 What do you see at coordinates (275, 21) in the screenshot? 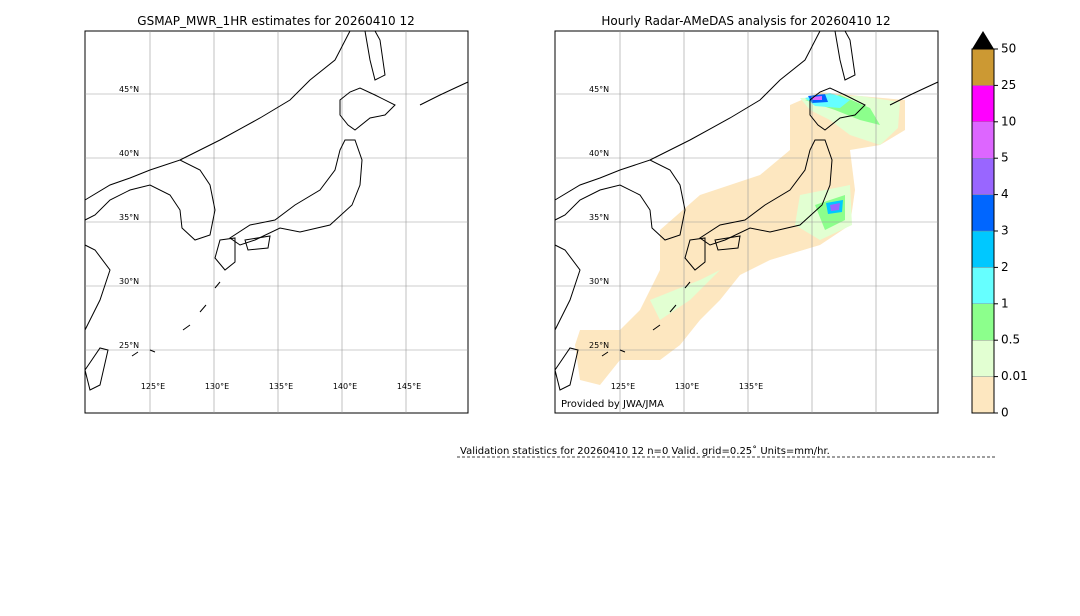
I see `panel-title: GSMAP_MWR_1HR estimates for 20260410 12` at bounding box center [275, 21].